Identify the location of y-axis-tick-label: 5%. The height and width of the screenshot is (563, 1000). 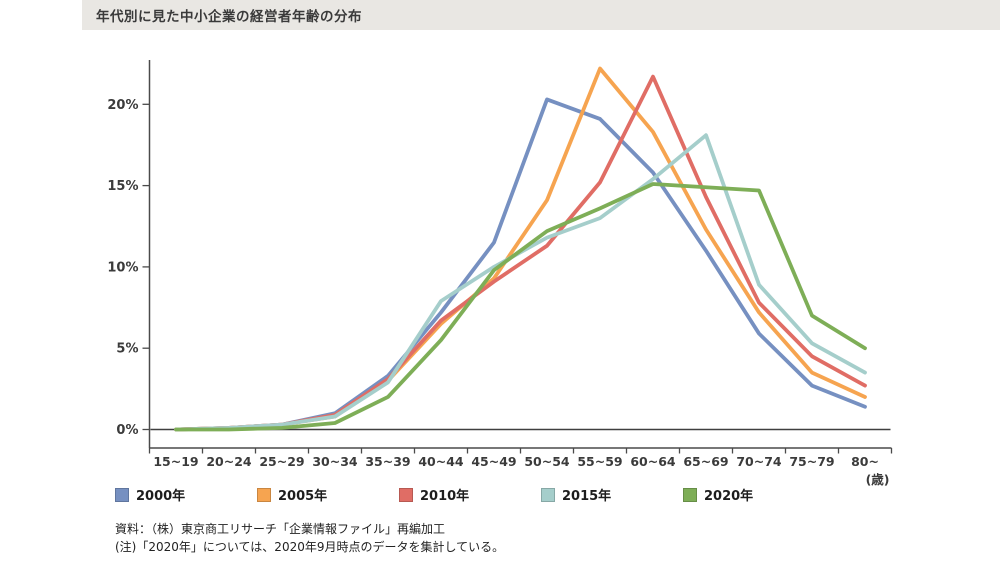
(127, 349).